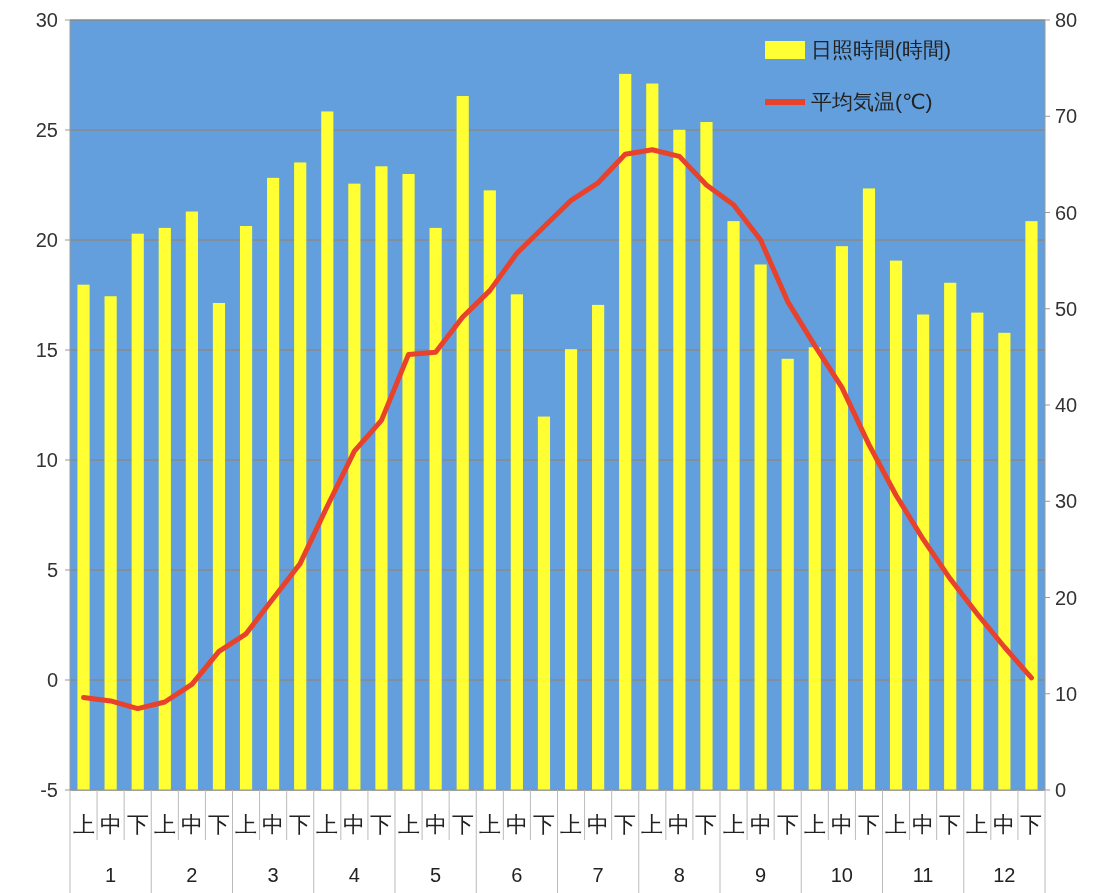  What do you see at coordinates (192, 875) in the screenshot?
I see `text: 2` at bounding box center [192, 875].